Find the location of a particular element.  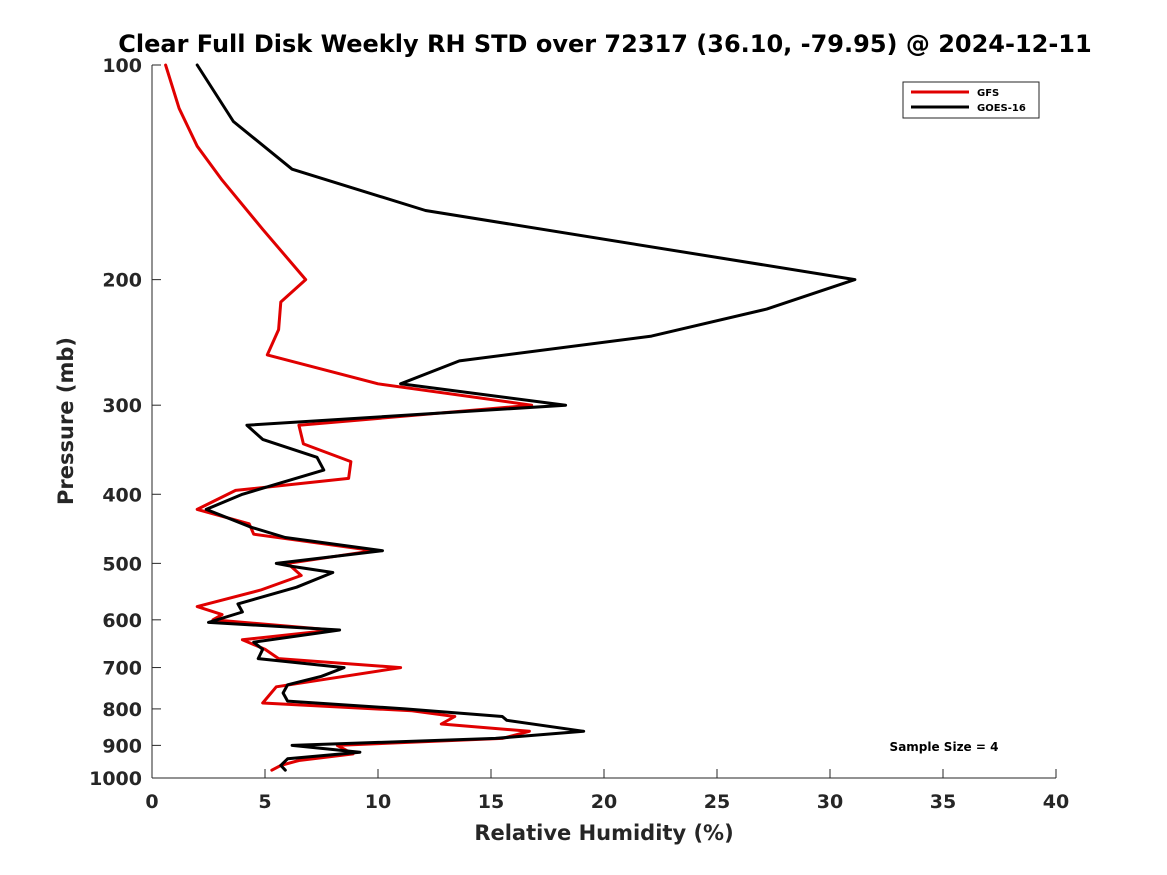

y-axis-label: Pressure (mb) is located at coordinates (66, 421).